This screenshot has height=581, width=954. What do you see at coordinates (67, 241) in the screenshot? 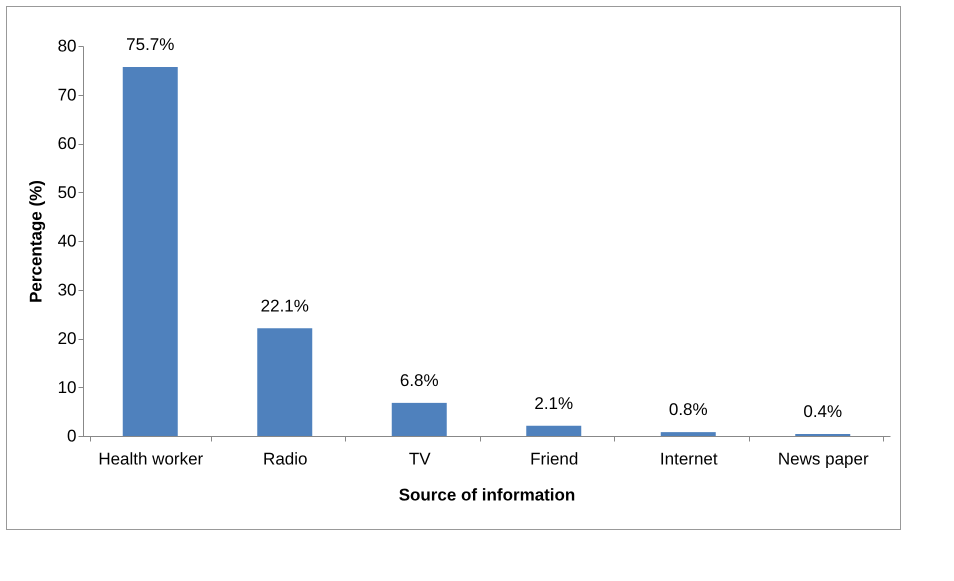
I see `y-tick-label: 40` at bounding box center [67, 241].